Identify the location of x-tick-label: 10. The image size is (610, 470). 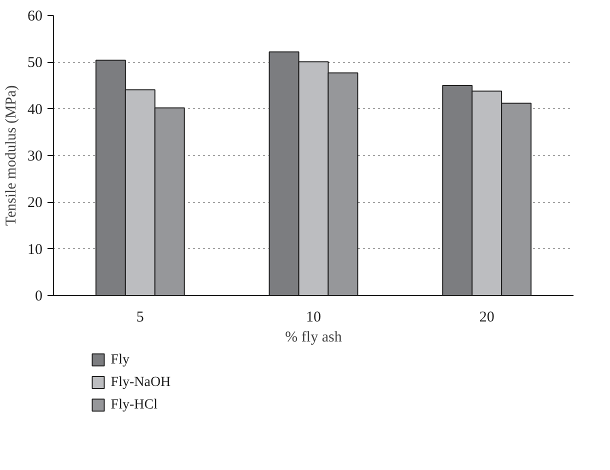
(313, 318).